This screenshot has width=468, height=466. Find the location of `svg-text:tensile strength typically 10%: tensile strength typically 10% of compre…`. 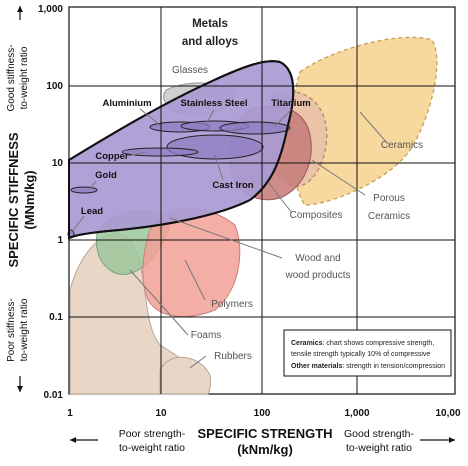

svg-text:tensile strength typically 10%: tensile strength typically 10% of compre… is located at coordinates (360, 354).